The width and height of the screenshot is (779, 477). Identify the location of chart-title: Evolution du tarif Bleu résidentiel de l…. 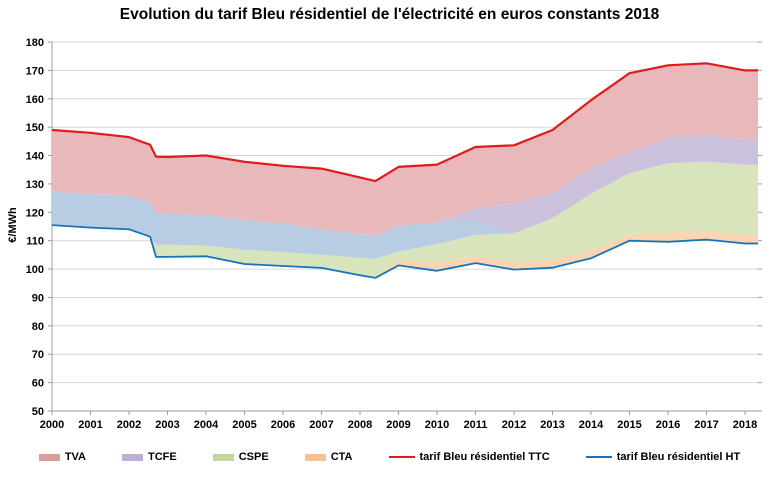
(389, 14).